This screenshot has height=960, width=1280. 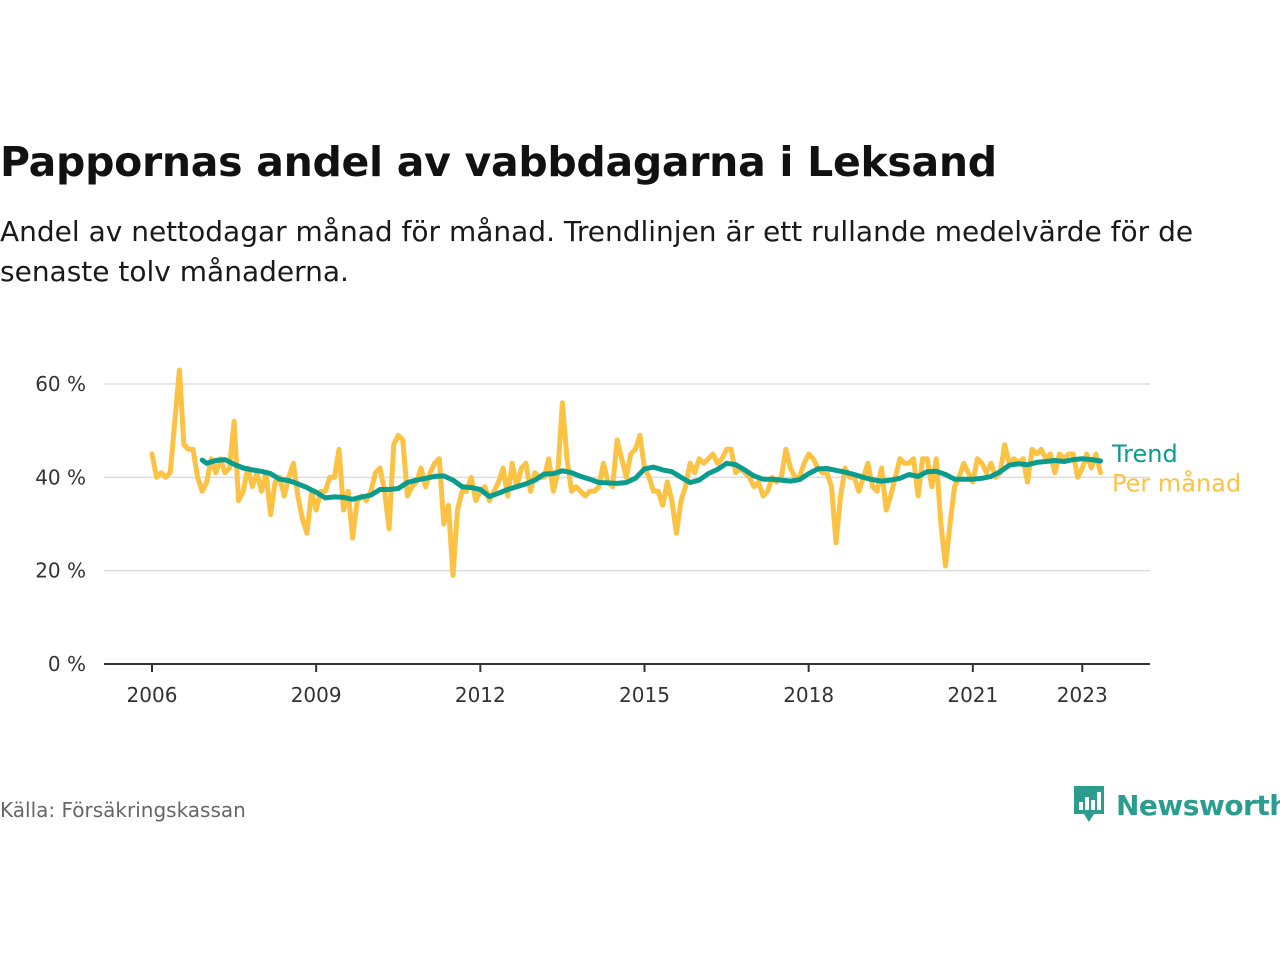 I want to click on brand-logo: Newsworthy, so click(x=1176, y=805).